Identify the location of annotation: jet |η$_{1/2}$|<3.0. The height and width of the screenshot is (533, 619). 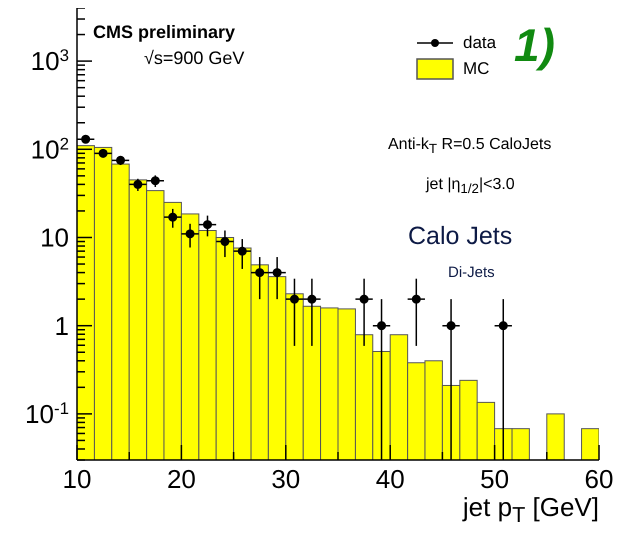
(470, 186).